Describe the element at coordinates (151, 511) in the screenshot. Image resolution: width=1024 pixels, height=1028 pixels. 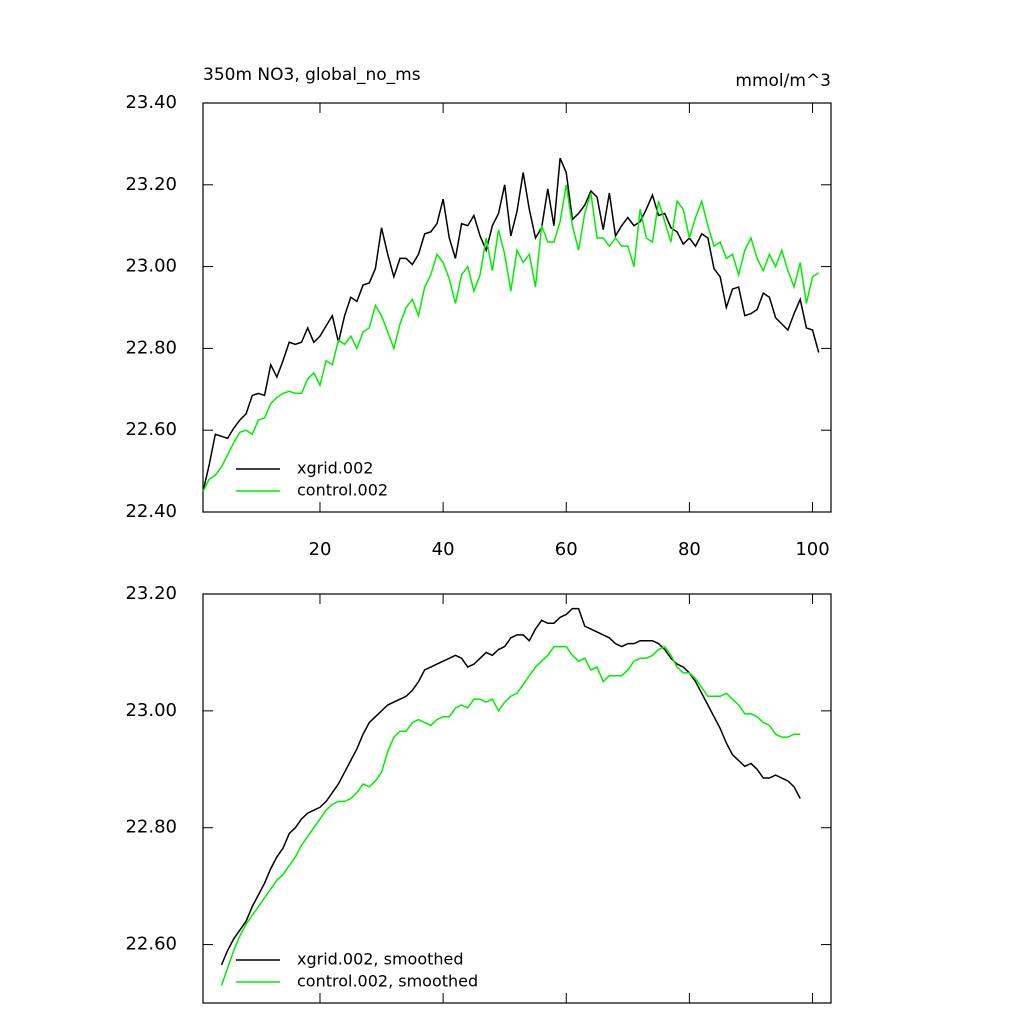
I see `y-tick-label: 22.40` at that location.